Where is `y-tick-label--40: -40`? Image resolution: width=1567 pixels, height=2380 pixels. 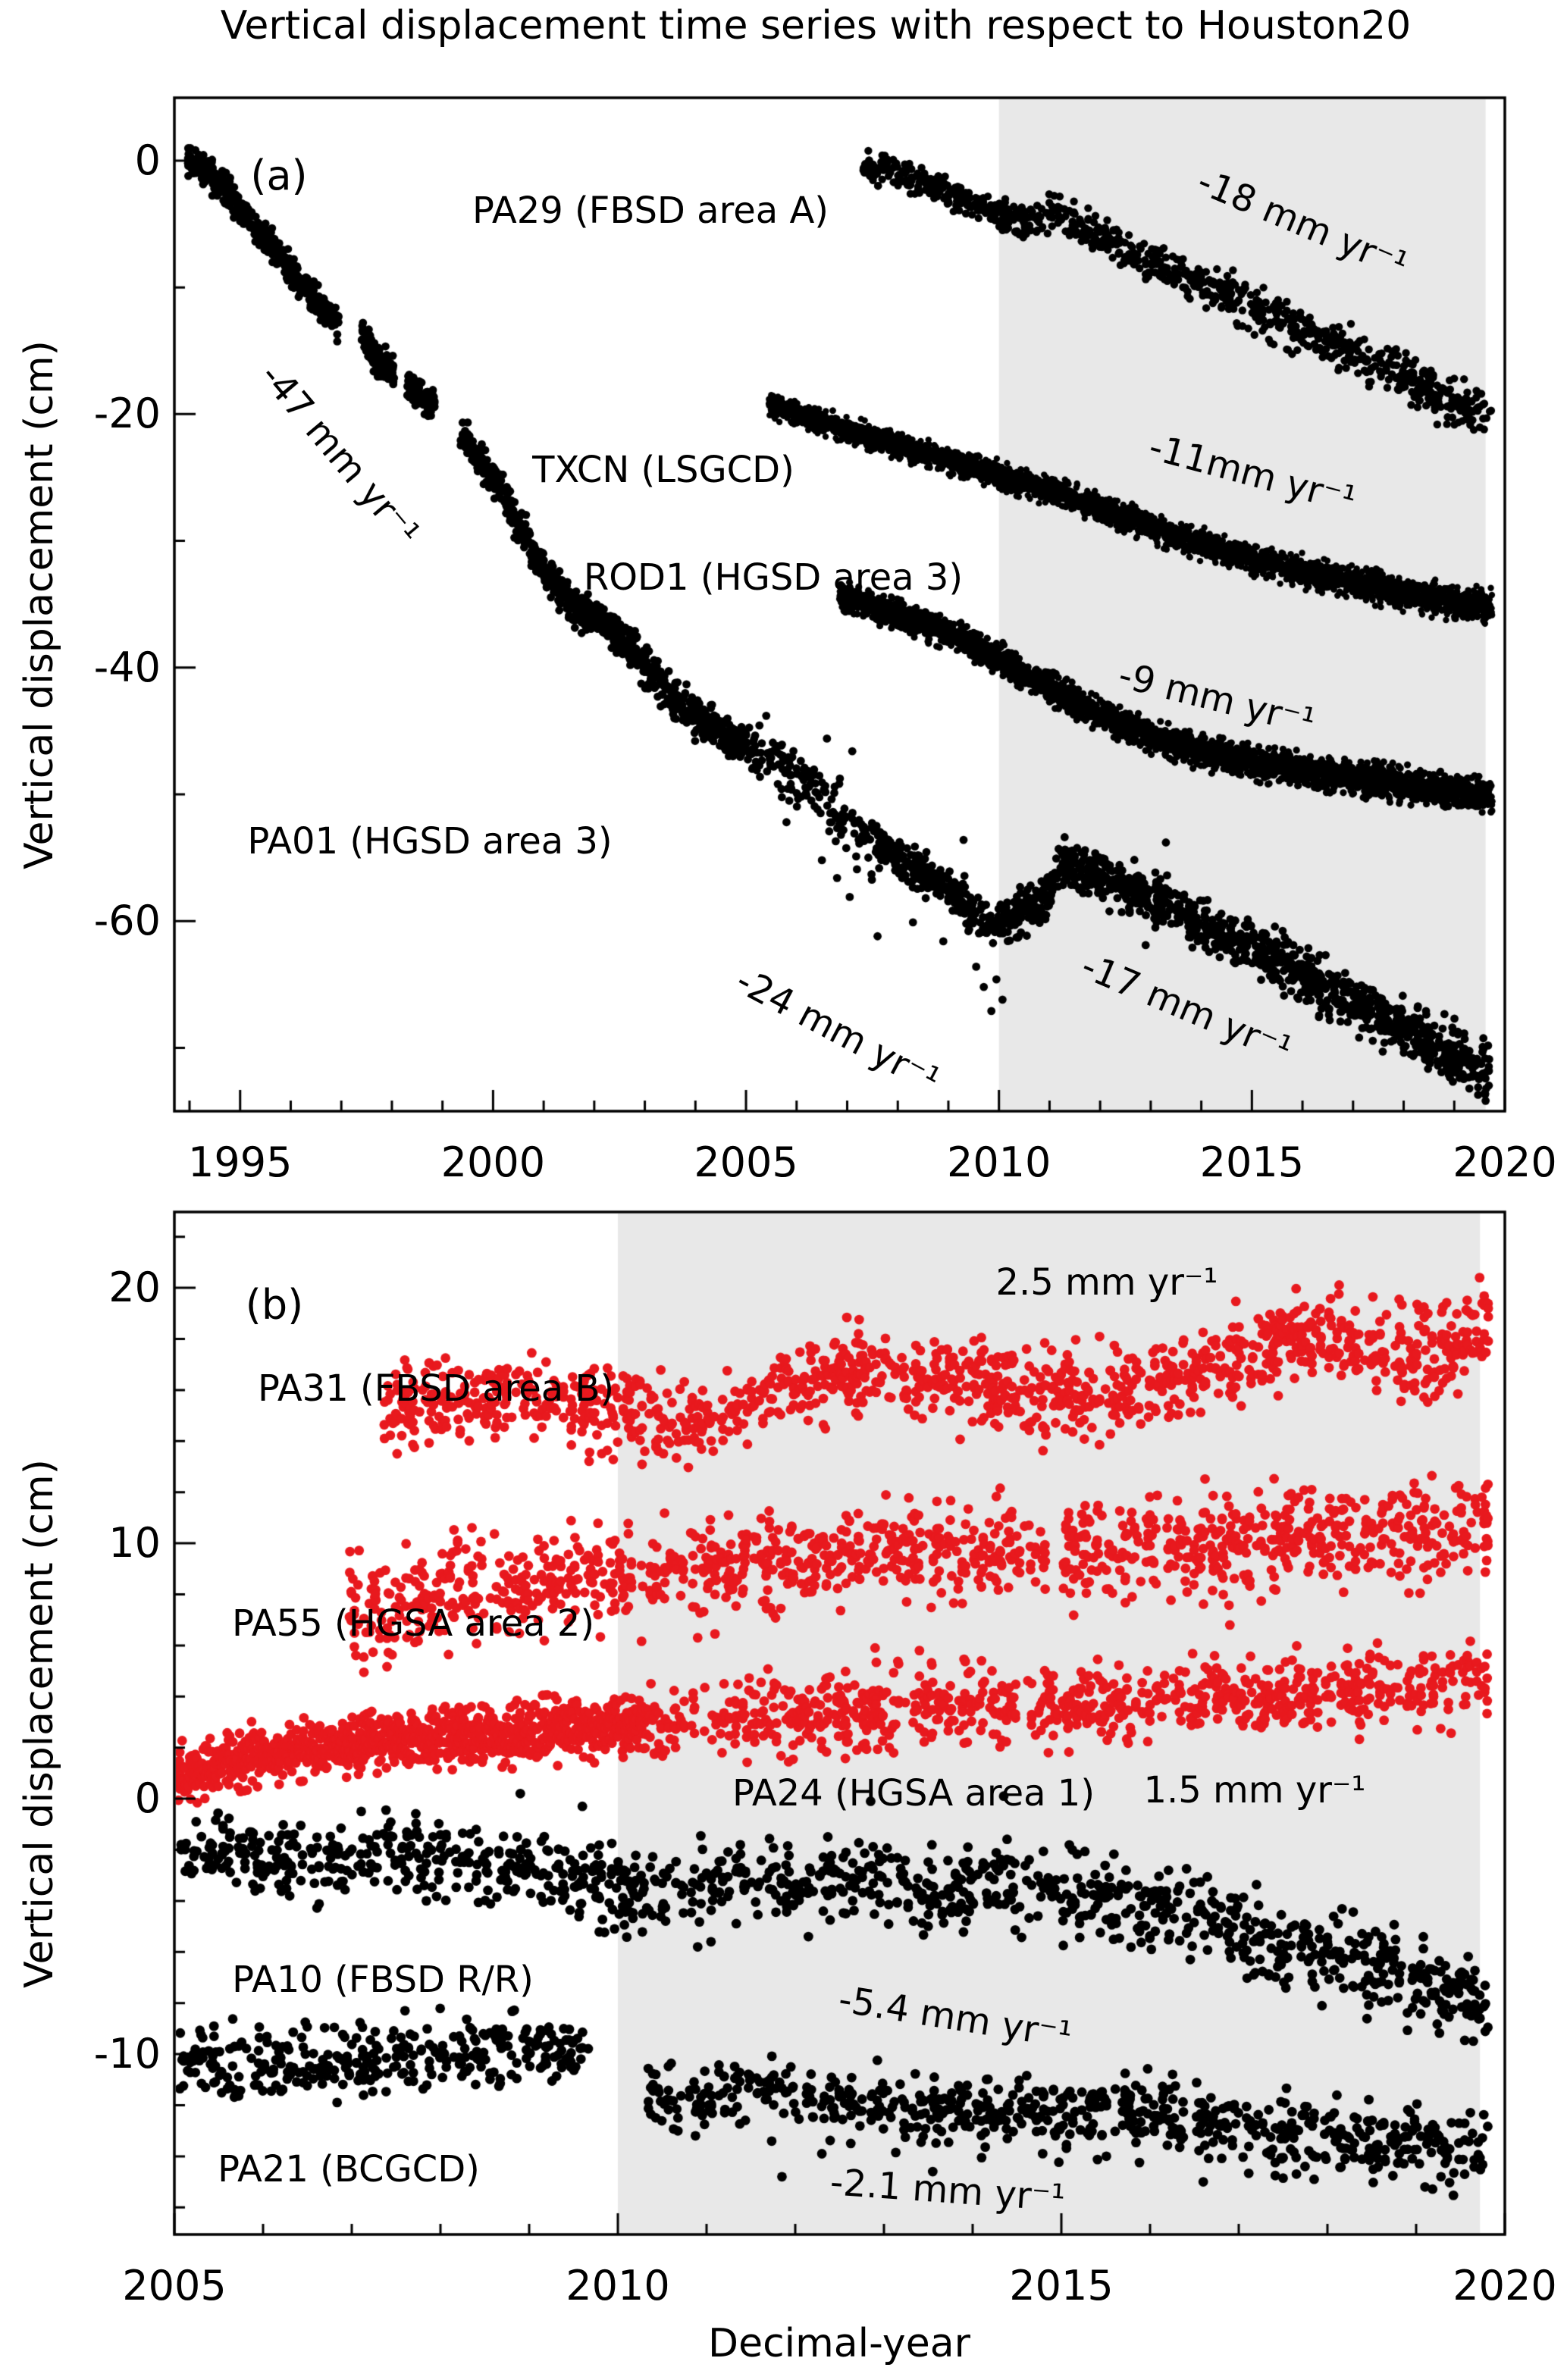 y-tick-label--40: -40 is located at coordinates (127, 667).